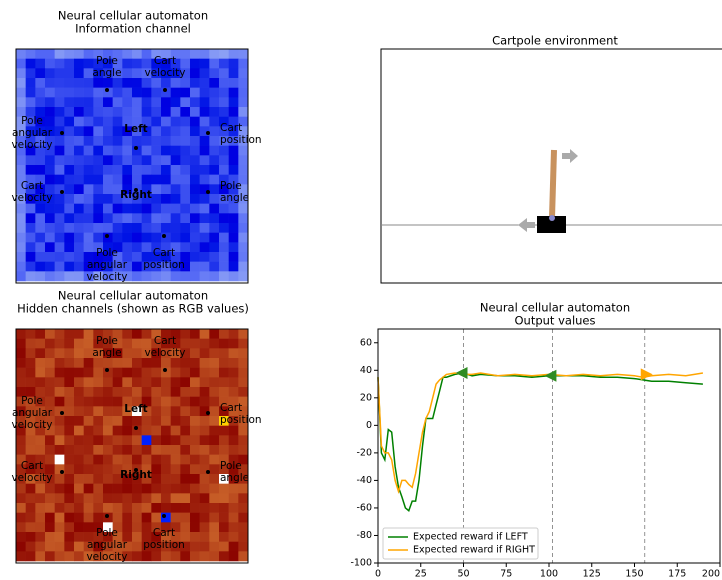 This screenshot has width=722, height=580. I want to click on y-tick-label: -60, so click(364, 507).